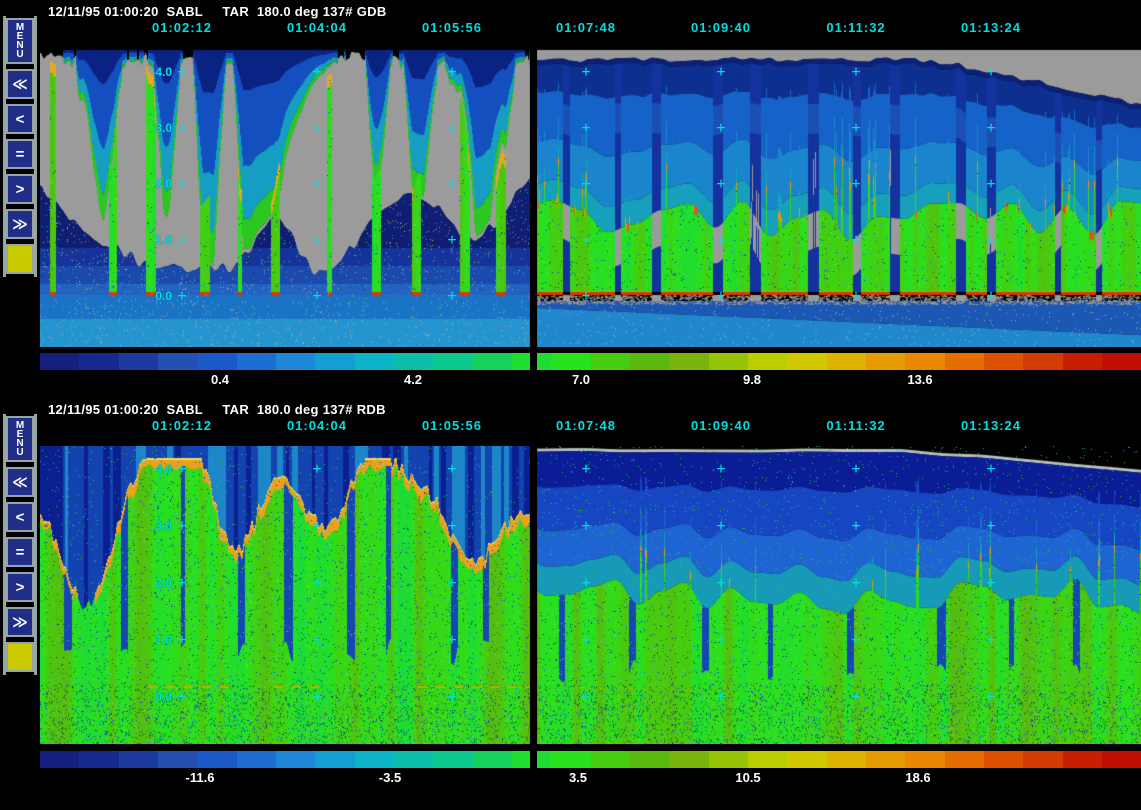 This screenshot has width=1141, height=810. What do you see at coordinates (856, 27) in the screenshot?
I see `time-tick-label: 01:11:32` at bounding box center [856, 27].